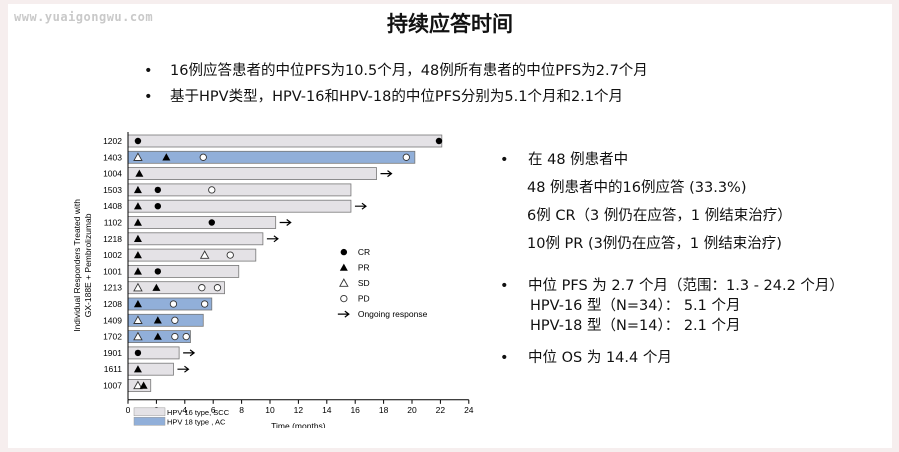 This screenshot has width=899, height=452. I want to click on sub-hpv16: HPV-16 型（N=34）： 5.1 个月, so click(635, 306).